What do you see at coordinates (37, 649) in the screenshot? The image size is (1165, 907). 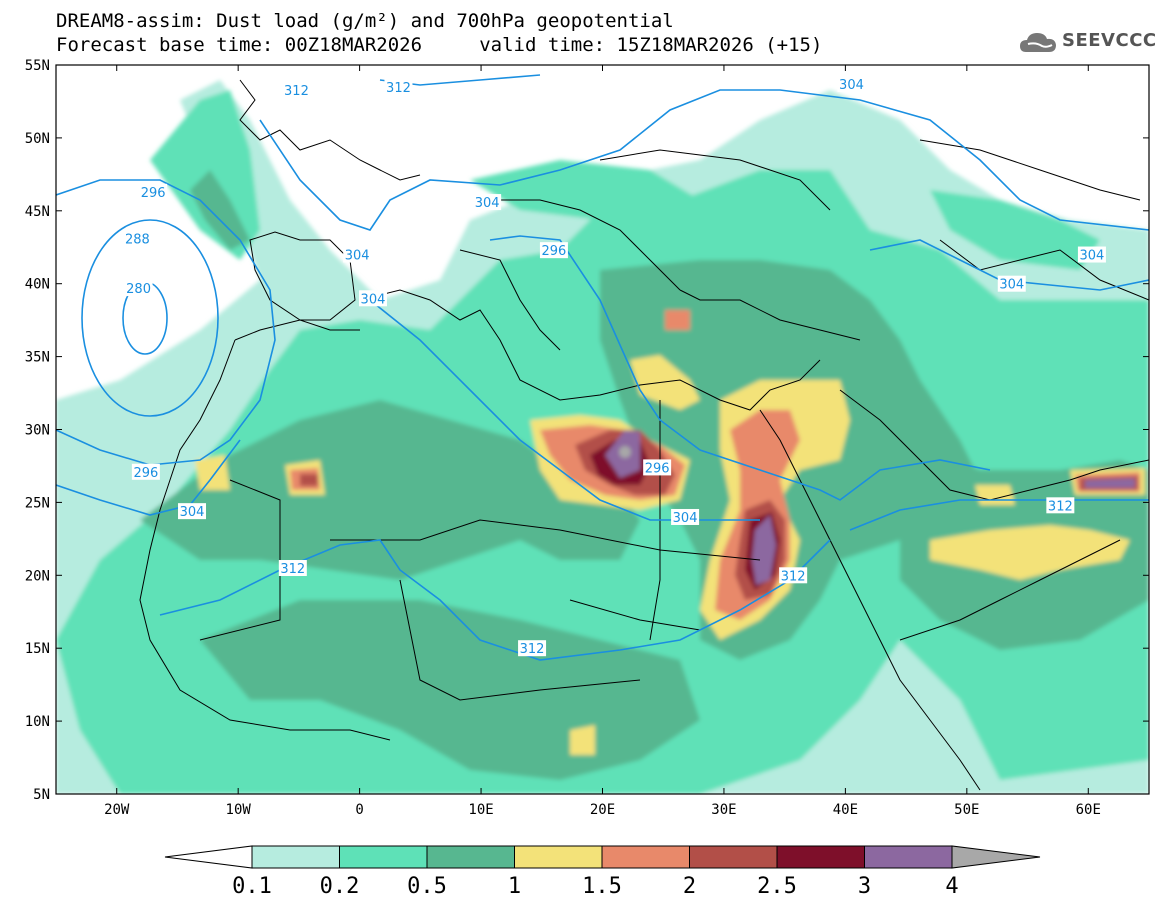 I see `lat-label: 15N` at bounding box center [37, 649].